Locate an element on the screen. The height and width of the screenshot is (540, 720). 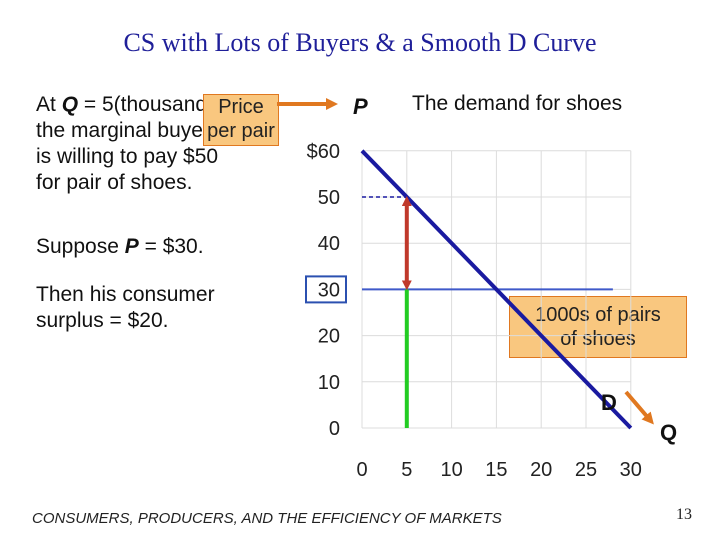
page-number: 13 is located at coordinates (684, 514).